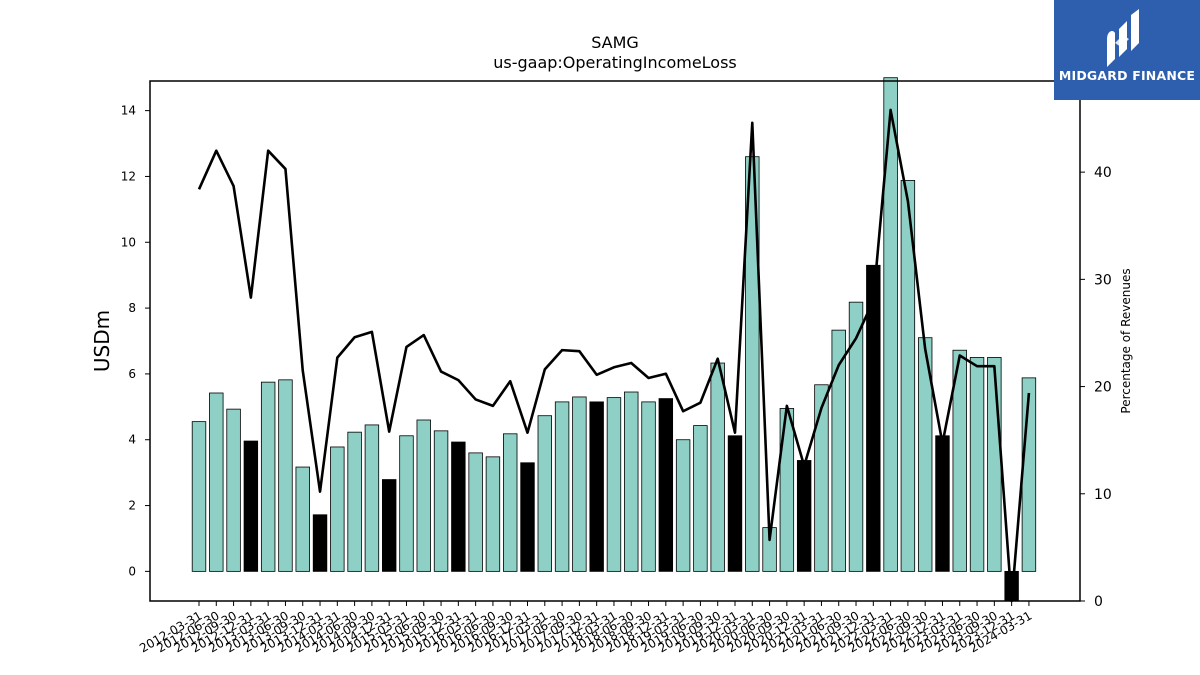  Describe the element at coordinates (1098, 602) in the screenshot. I see `y-tick-label-right: 0` at that location.